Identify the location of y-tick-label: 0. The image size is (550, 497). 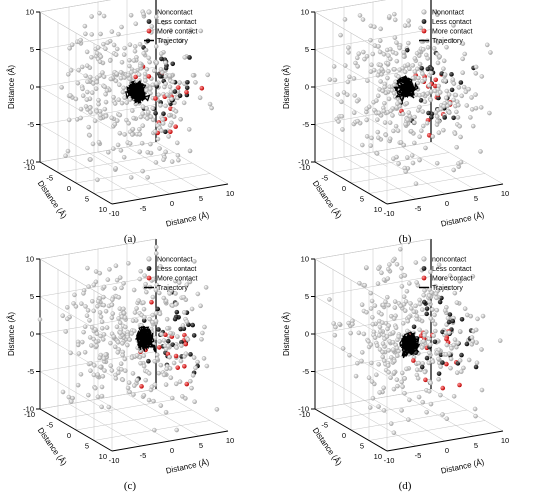
(69, 188).